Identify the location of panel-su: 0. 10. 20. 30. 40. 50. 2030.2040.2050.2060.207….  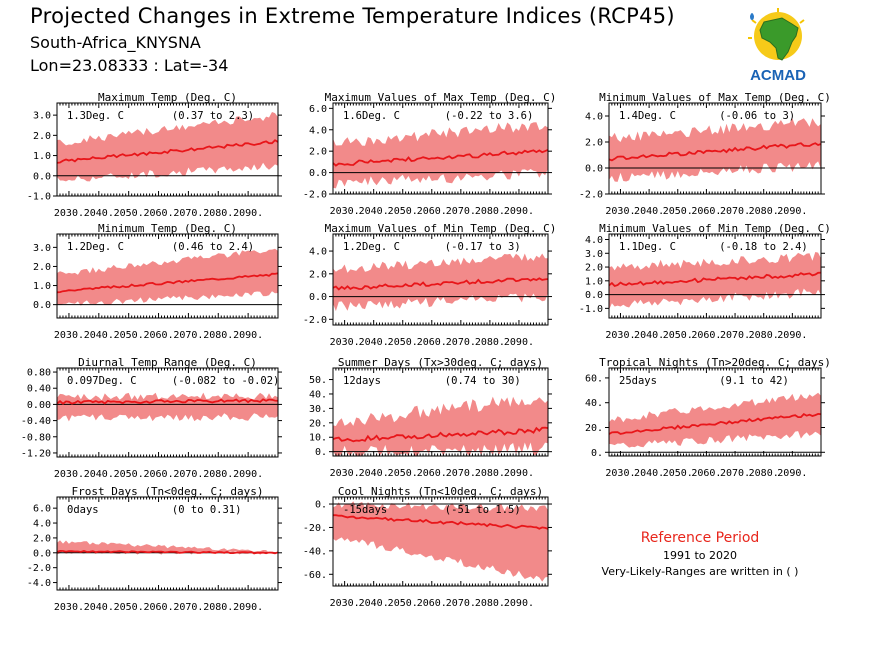
(430, 417).